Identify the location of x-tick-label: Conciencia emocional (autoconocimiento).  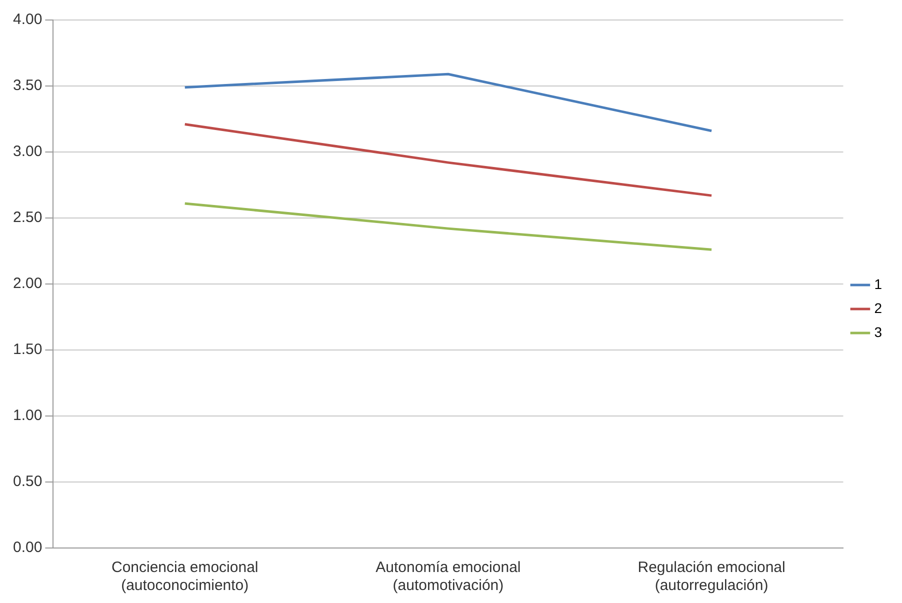
(184, 576).